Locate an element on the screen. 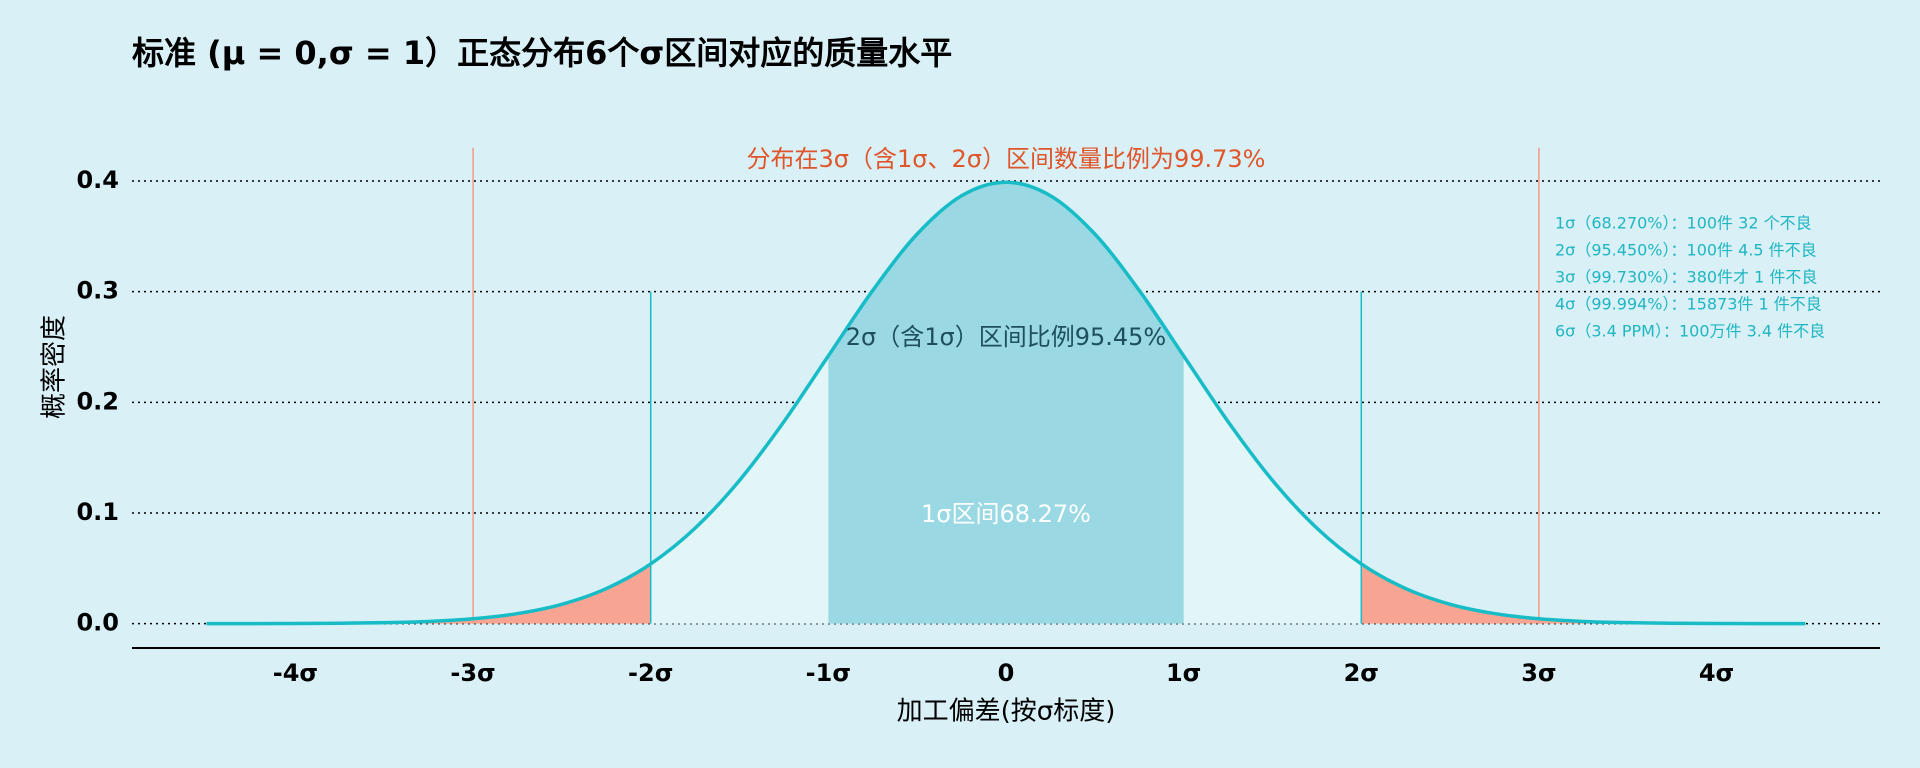  x-tick-label: 0 is located at coordinates (1006, 673).